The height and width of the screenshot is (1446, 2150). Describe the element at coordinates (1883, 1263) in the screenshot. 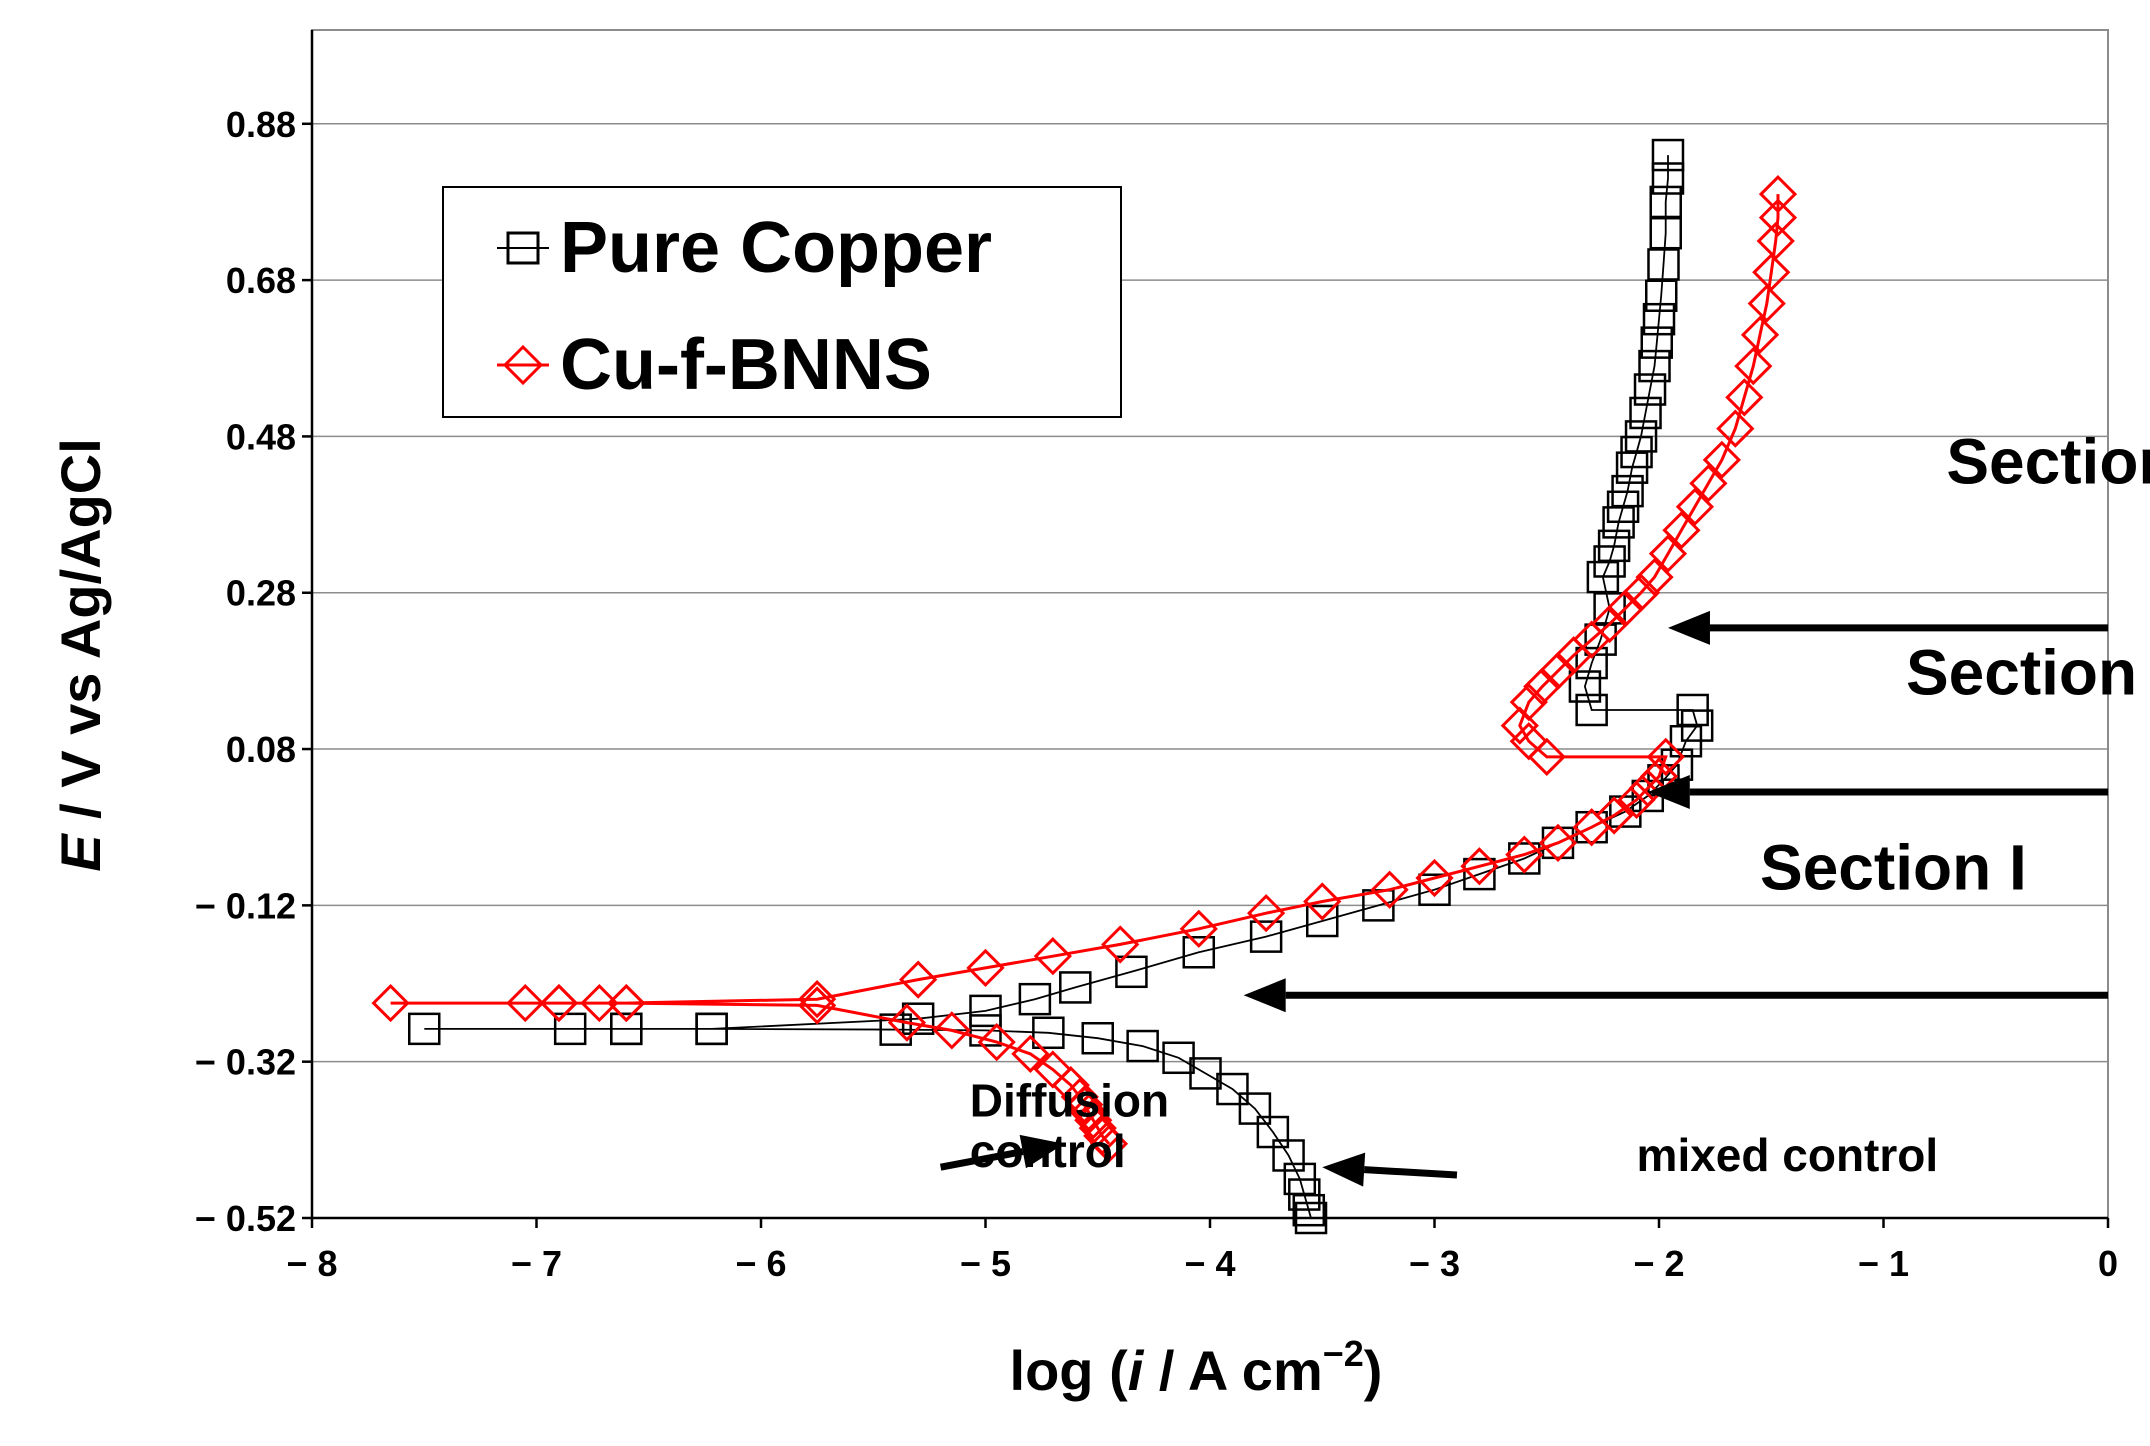

I see `x-tick-label-7: − 1` at that location.